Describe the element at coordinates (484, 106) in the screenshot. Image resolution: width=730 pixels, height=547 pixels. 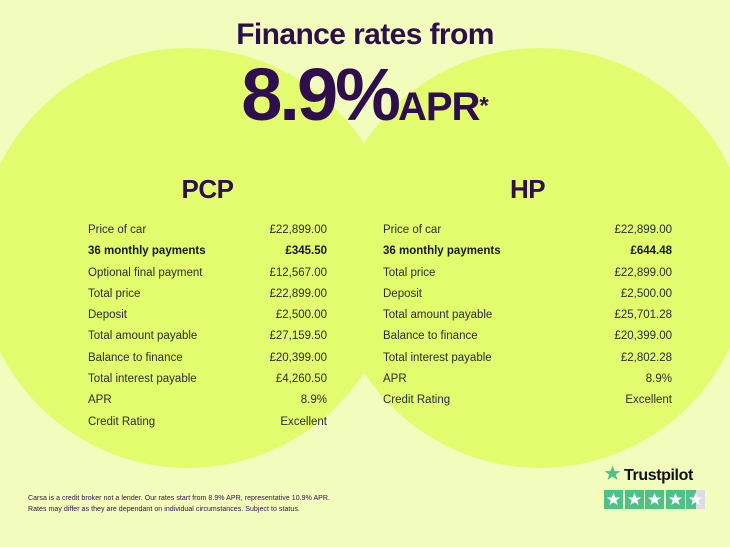
I see `headline-asterisk: *` at that location.